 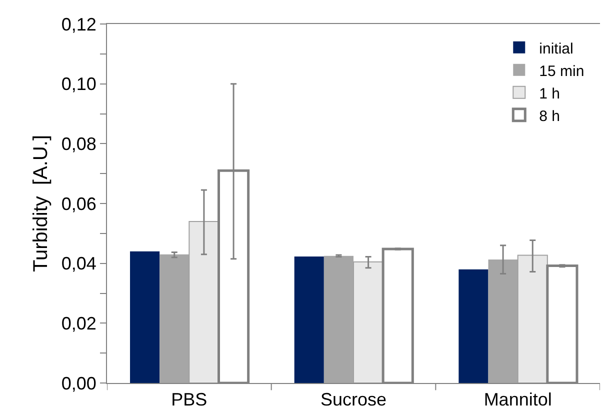 What do you see at coordinates (561, 71) in the screenshot?
I see `legend-label: 15 min` at bounding box center [561, 71].